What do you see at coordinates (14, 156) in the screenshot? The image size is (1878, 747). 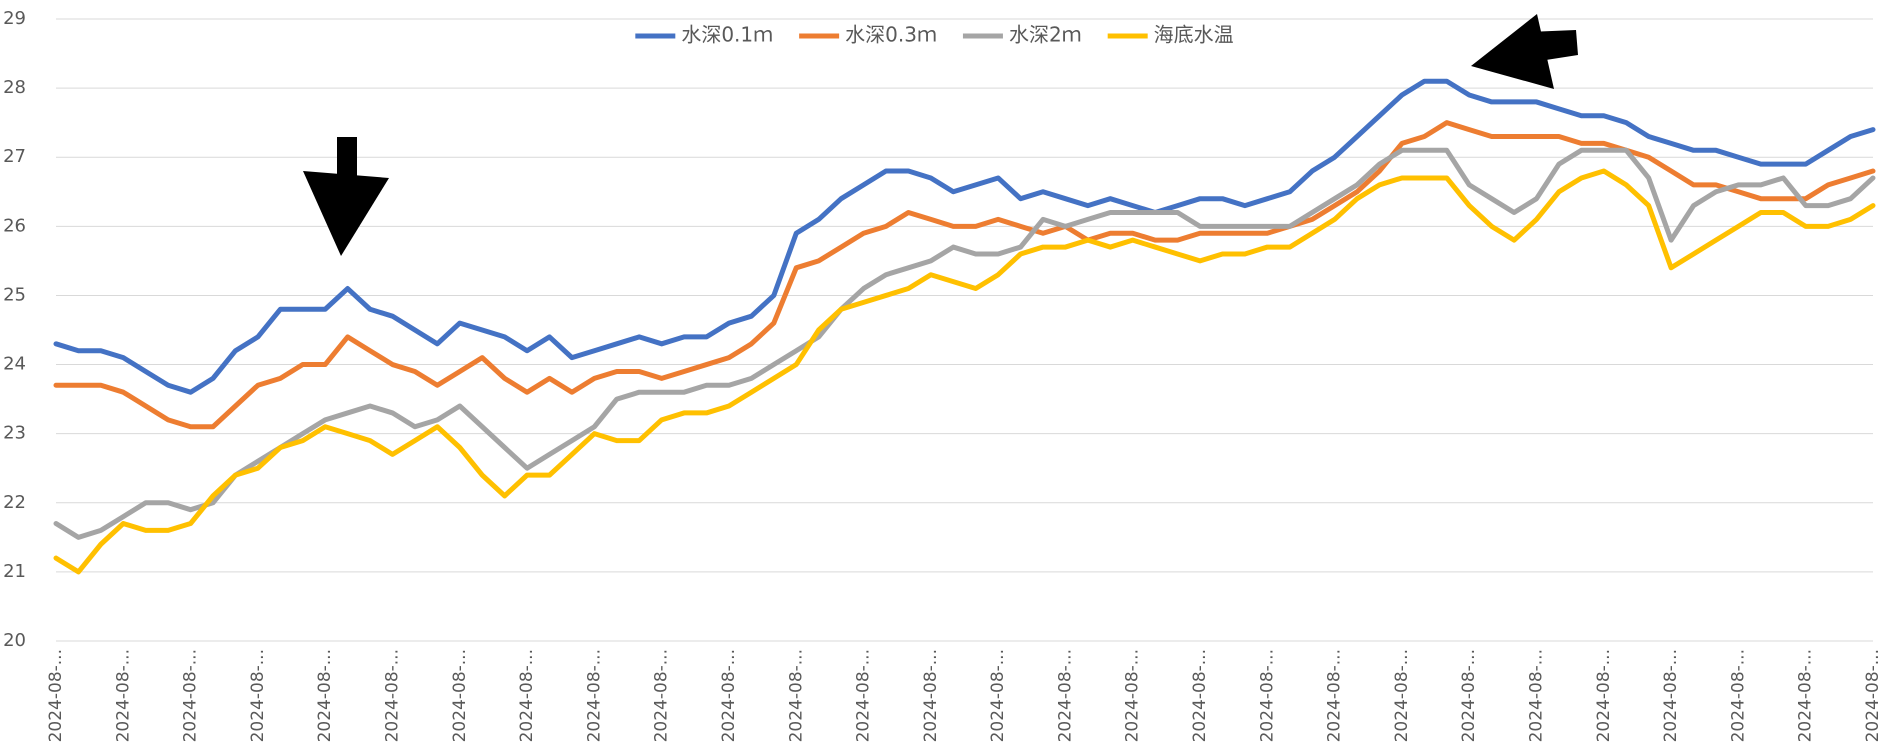 I see `y-tick-label: 27` at bounding box center [14, 156].